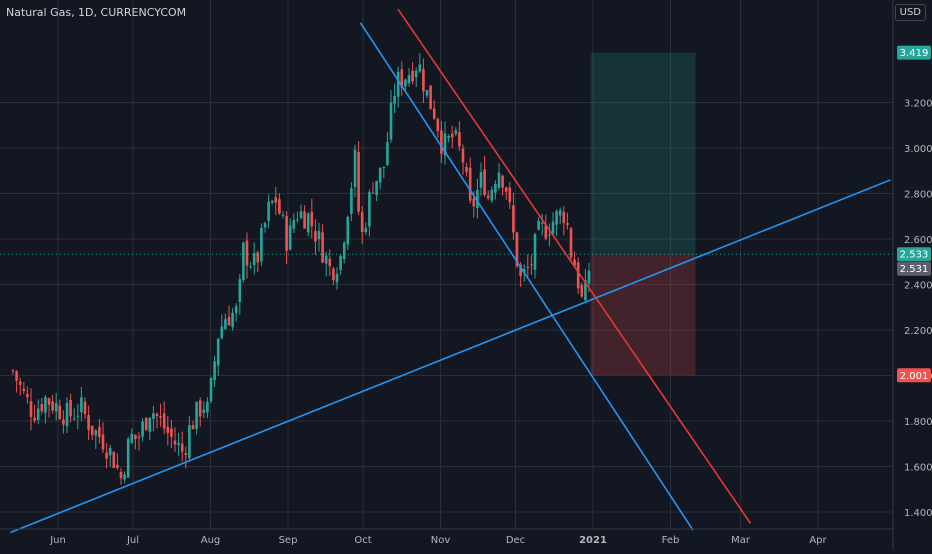 This screenshot has width=932, height=554. Describe the element at coordinates (96, 12) in the screenshot. I see `chart-title: Natural Gas, 1D, CURRENCYCOM` at that location.